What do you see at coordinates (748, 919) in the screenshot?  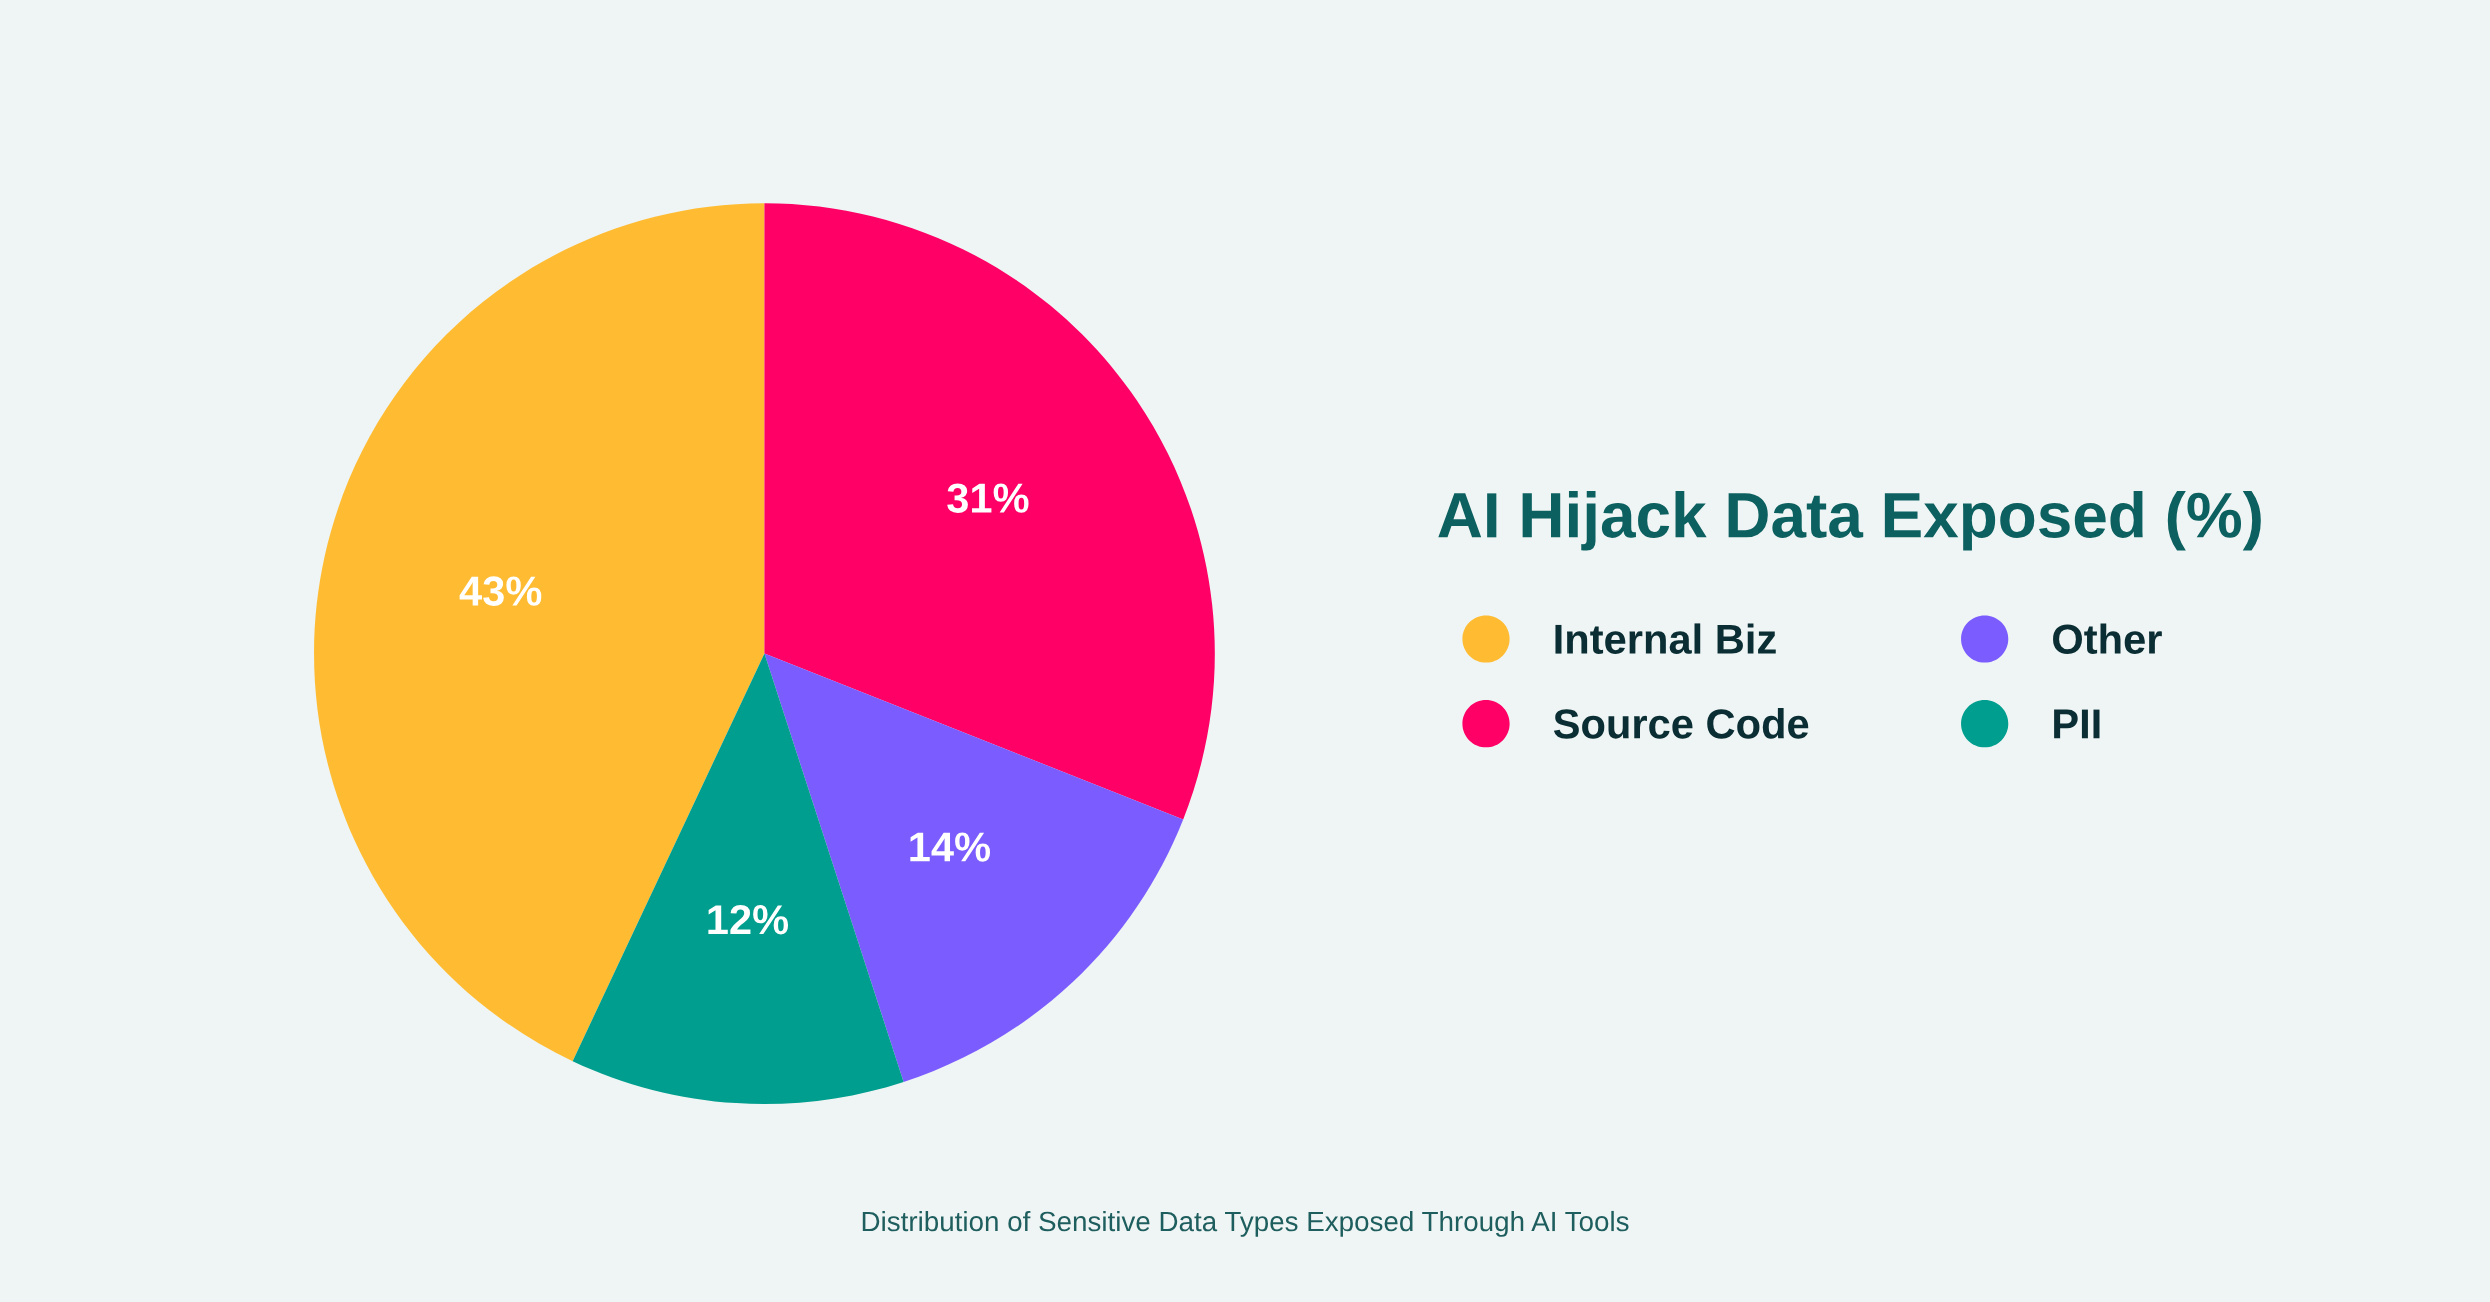 I see `data-label: 12%` at bounding box center [748, 919].